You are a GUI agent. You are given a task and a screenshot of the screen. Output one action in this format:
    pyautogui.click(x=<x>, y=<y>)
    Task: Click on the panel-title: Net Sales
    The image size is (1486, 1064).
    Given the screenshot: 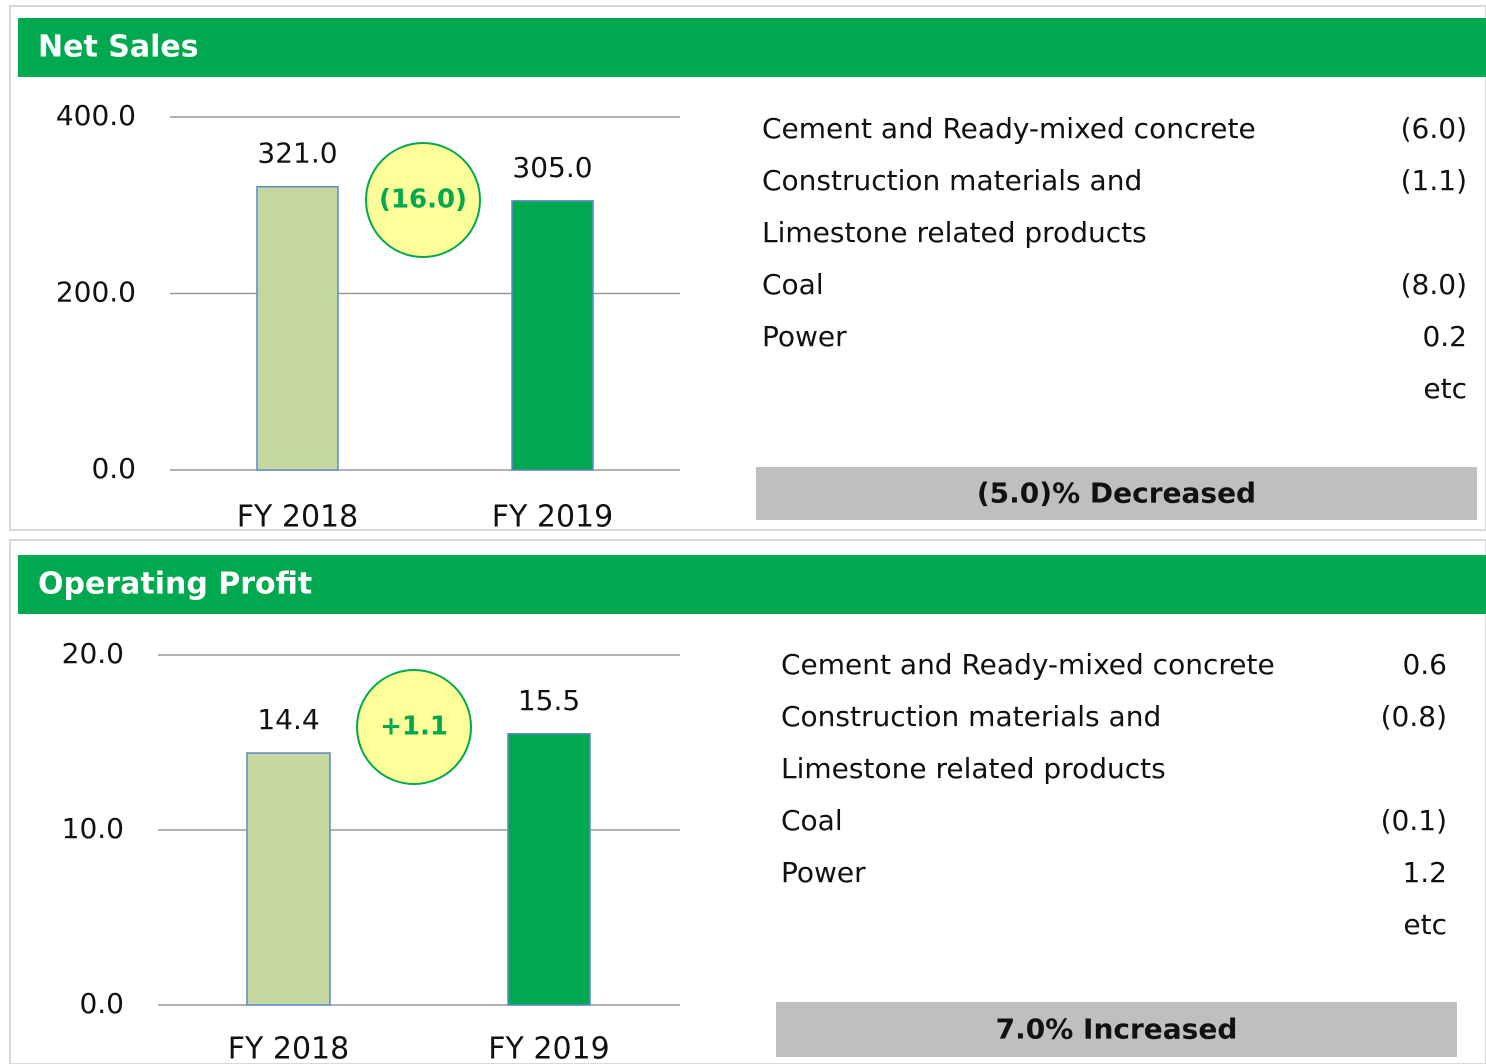 What is the action you would take?
    pyautogui.click(x=118, y=47)
    